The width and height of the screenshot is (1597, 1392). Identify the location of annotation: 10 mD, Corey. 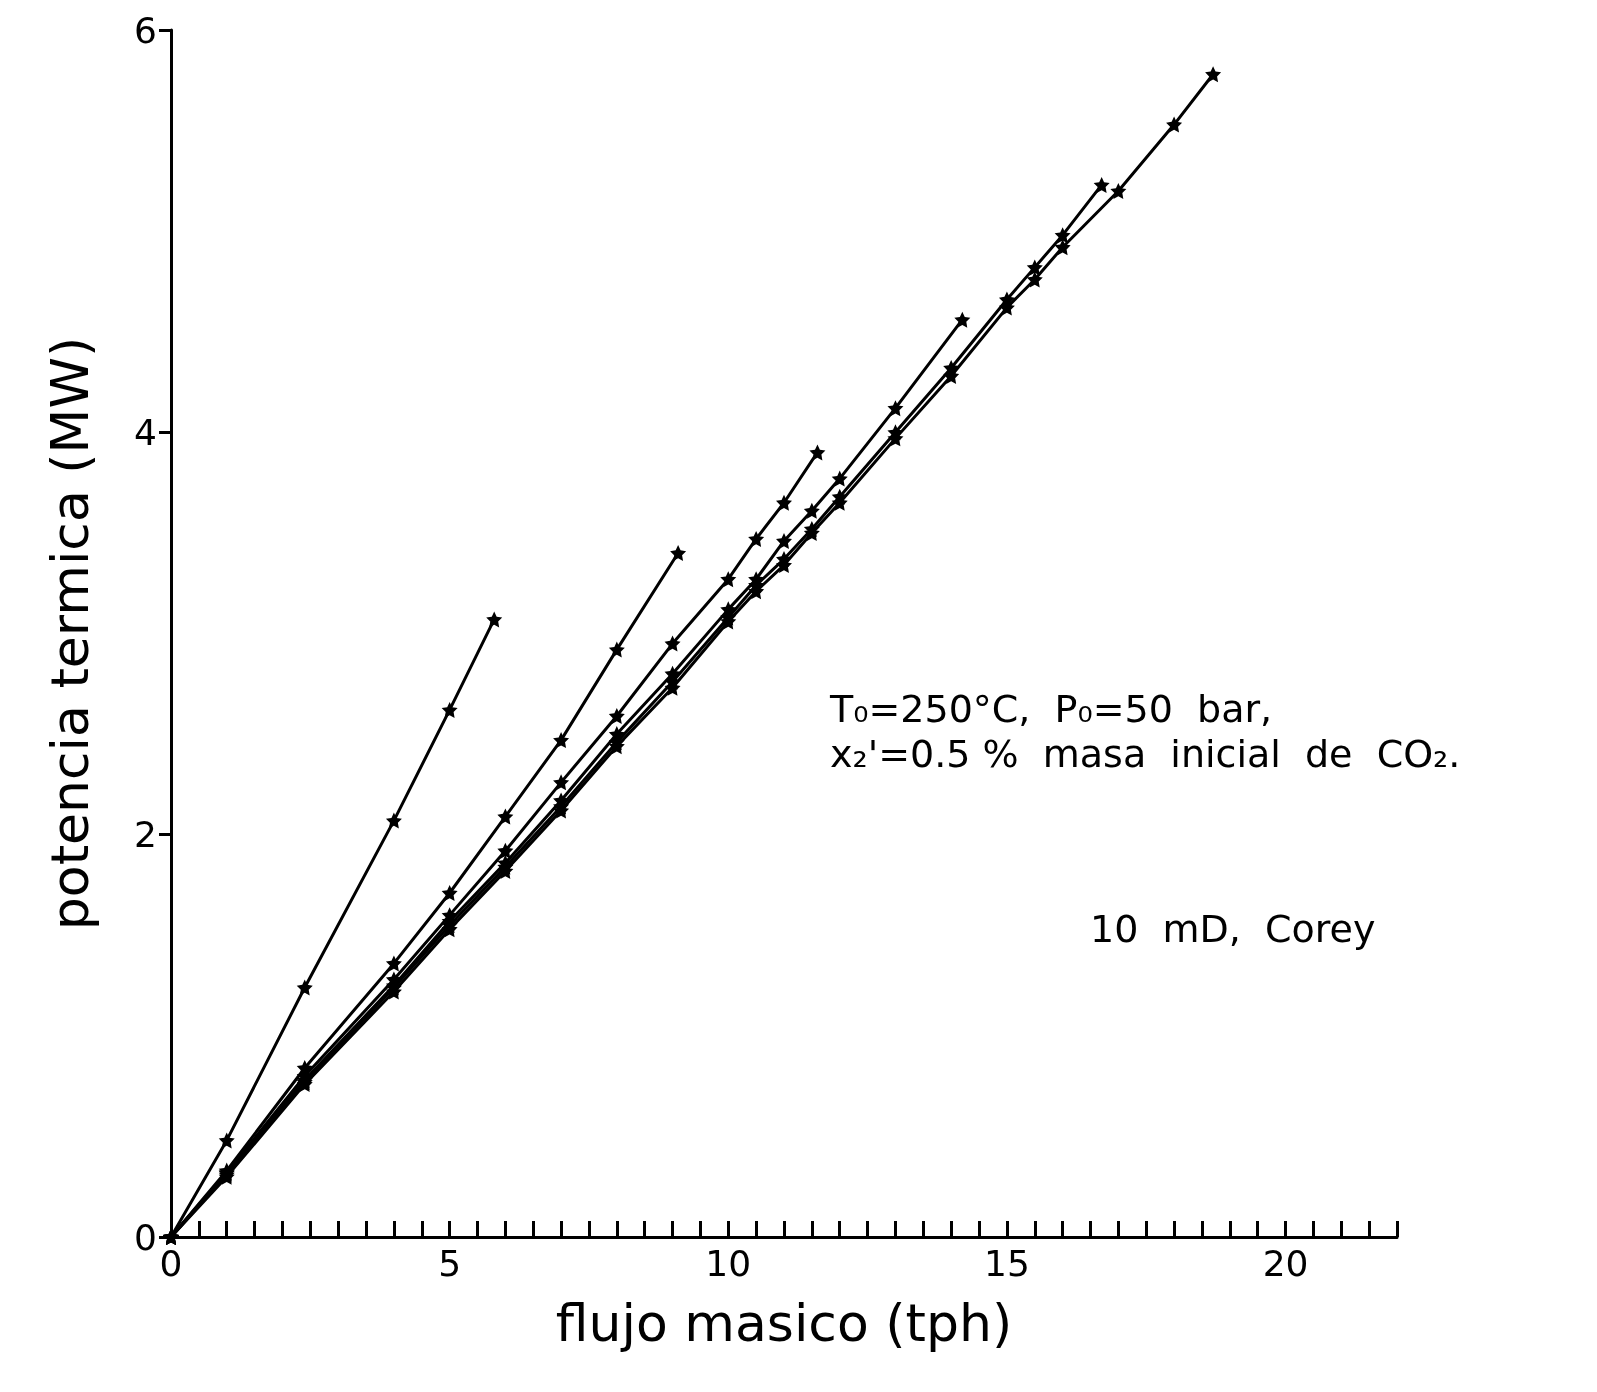
(1233, 929).